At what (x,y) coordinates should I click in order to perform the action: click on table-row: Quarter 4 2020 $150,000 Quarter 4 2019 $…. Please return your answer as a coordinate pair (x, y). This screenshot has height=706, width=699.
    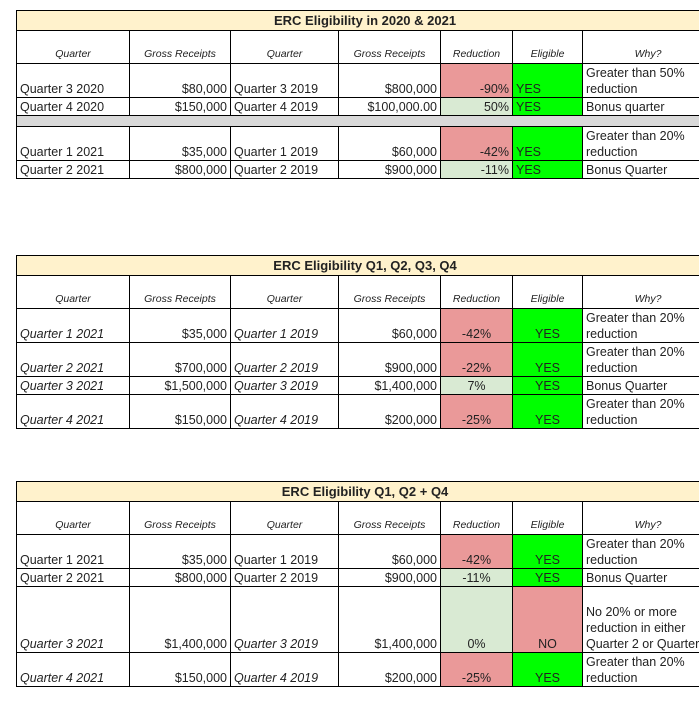
    Looking at the image, I should click on (357, 106).